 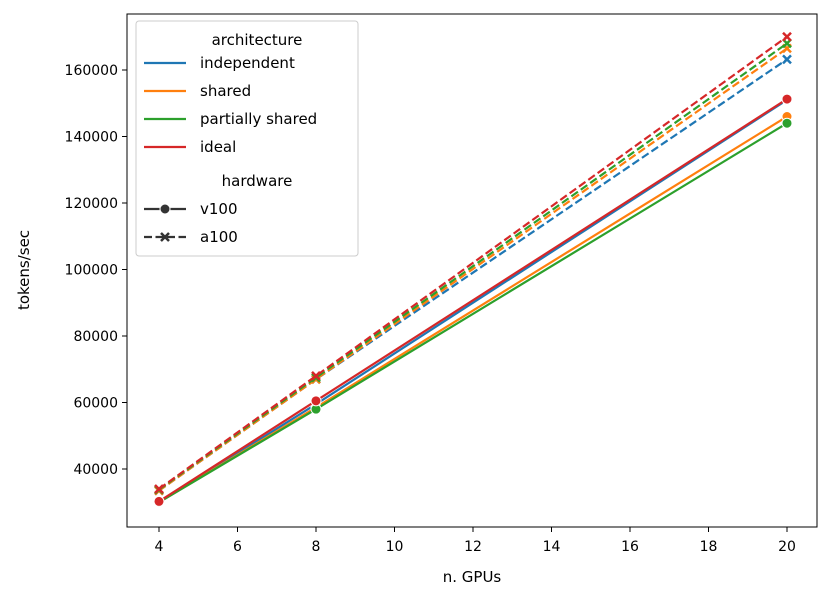 I want to click on x-tick-label: 16, so click(x=630, y=547).